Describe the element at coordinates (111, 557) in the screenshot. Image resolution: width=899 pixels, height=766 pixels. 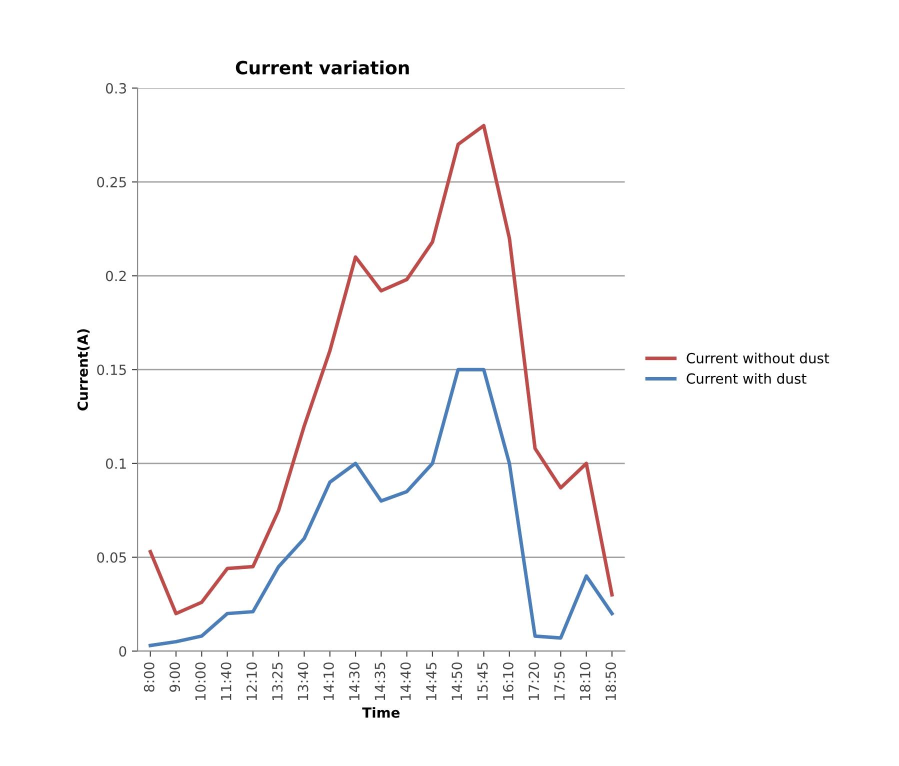
I see `y-tick-label: 0.05` at that location.